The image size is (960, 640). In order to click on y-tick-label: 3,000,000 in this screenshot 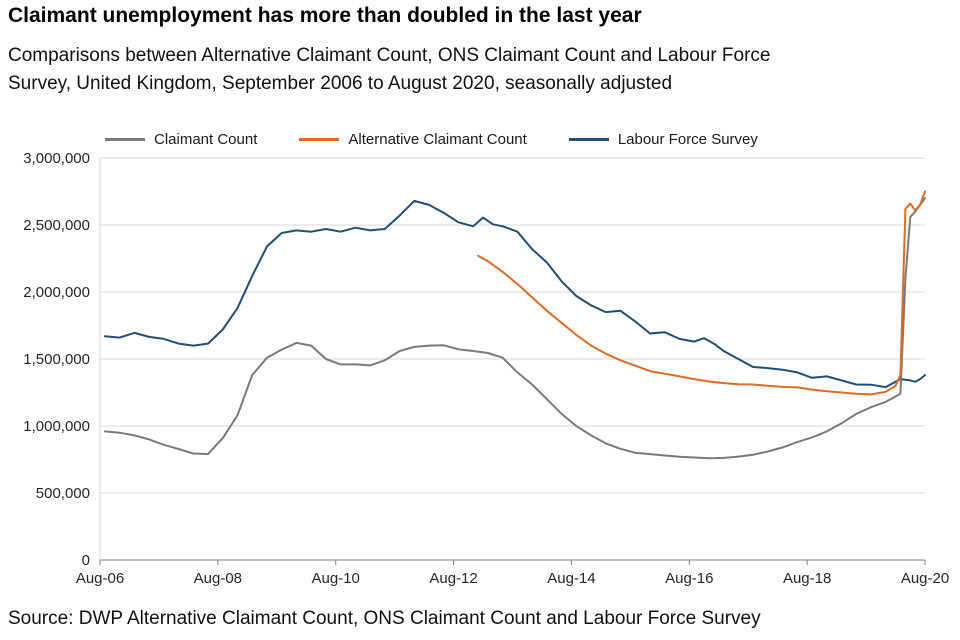, I will do `click(56, 158)`.